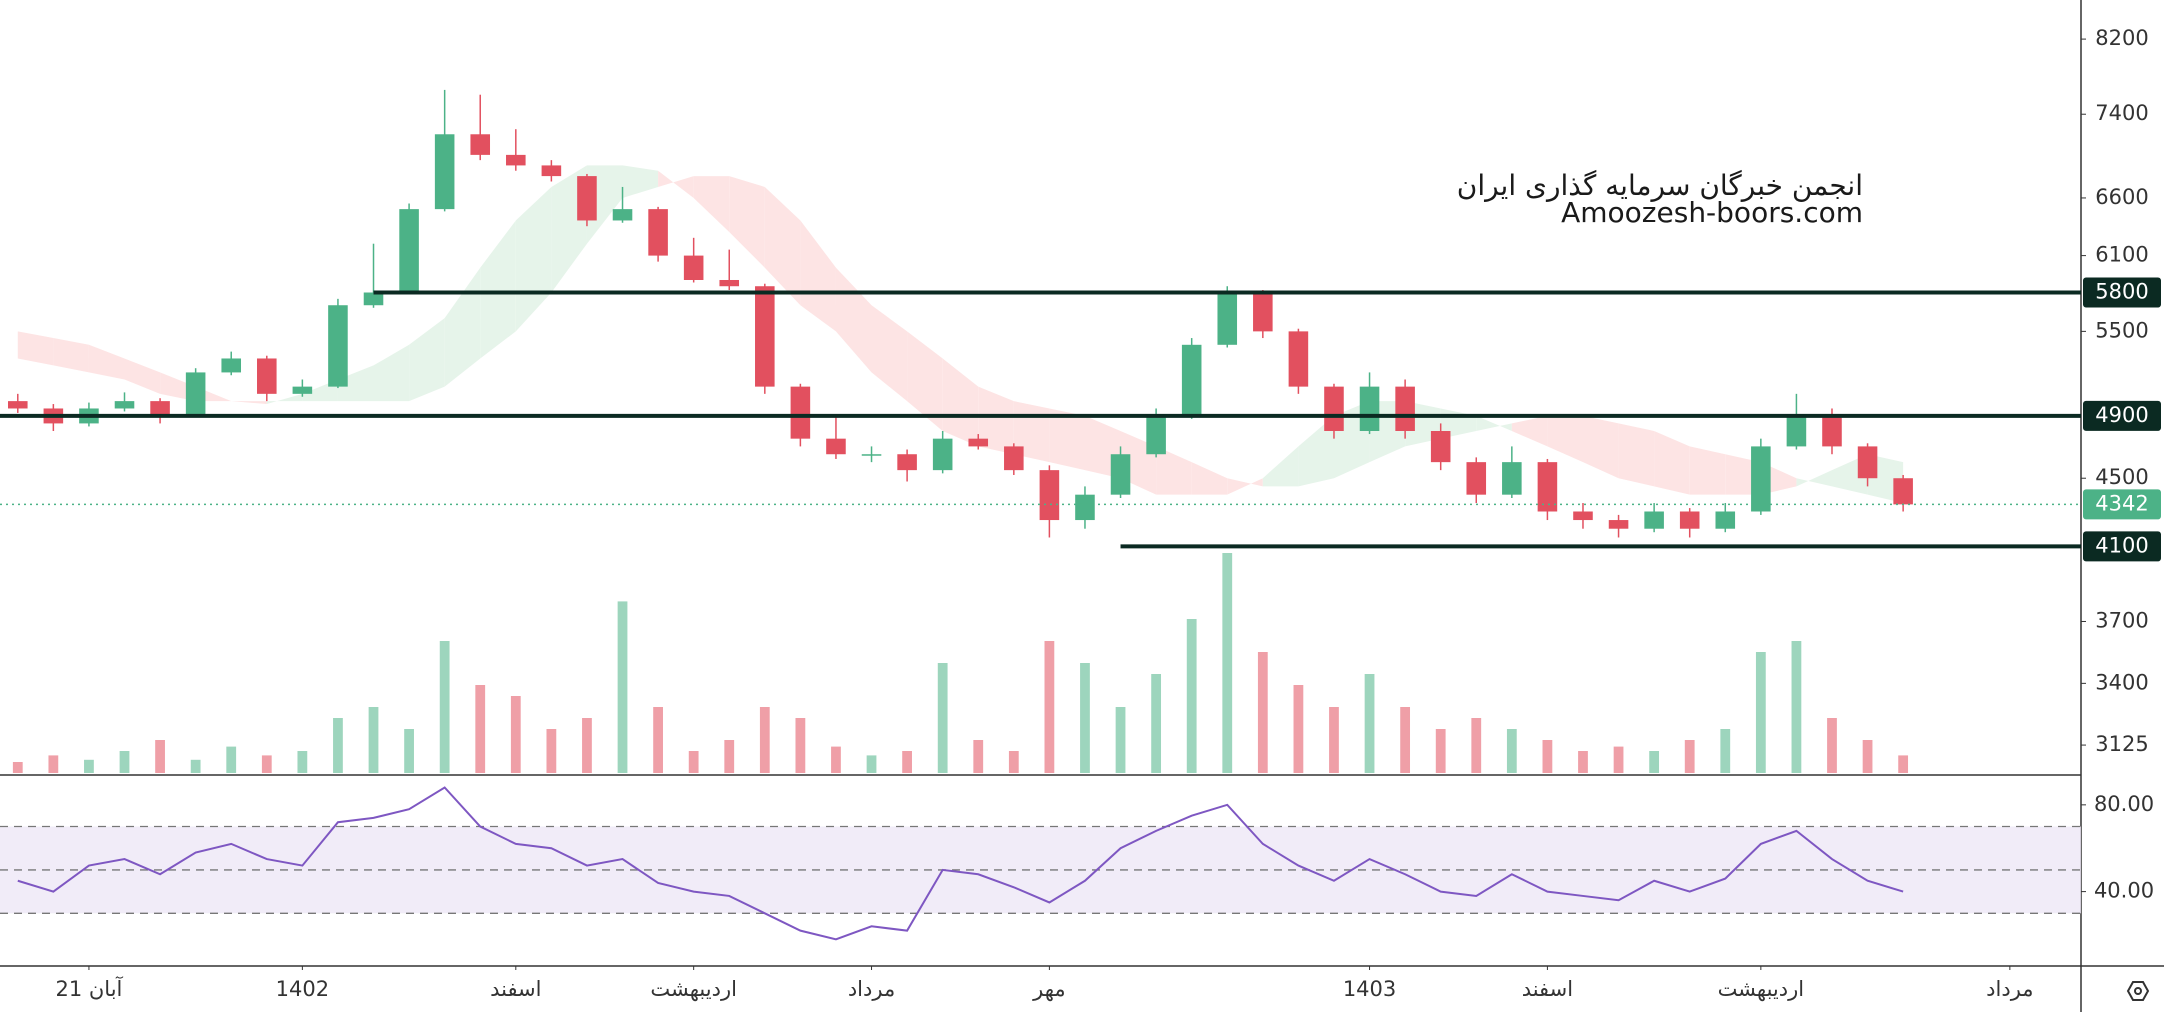 The height and width of the screenshot is (1012, 2164). I want to click on settings-icon, so click(2138, 991).